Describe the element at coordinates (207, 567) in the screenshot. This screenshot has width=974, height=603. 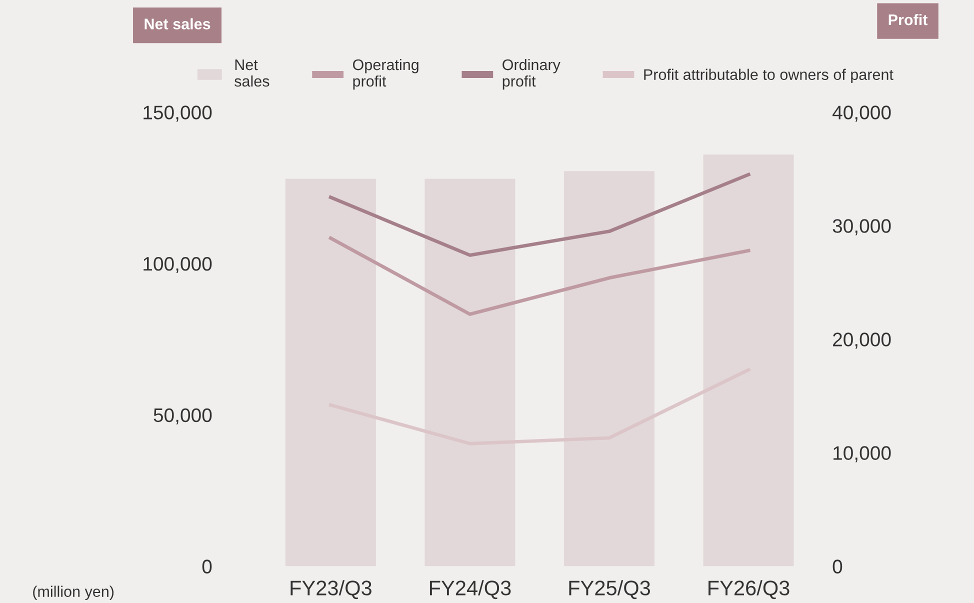
I see `y-tick-label: 0` at that location.